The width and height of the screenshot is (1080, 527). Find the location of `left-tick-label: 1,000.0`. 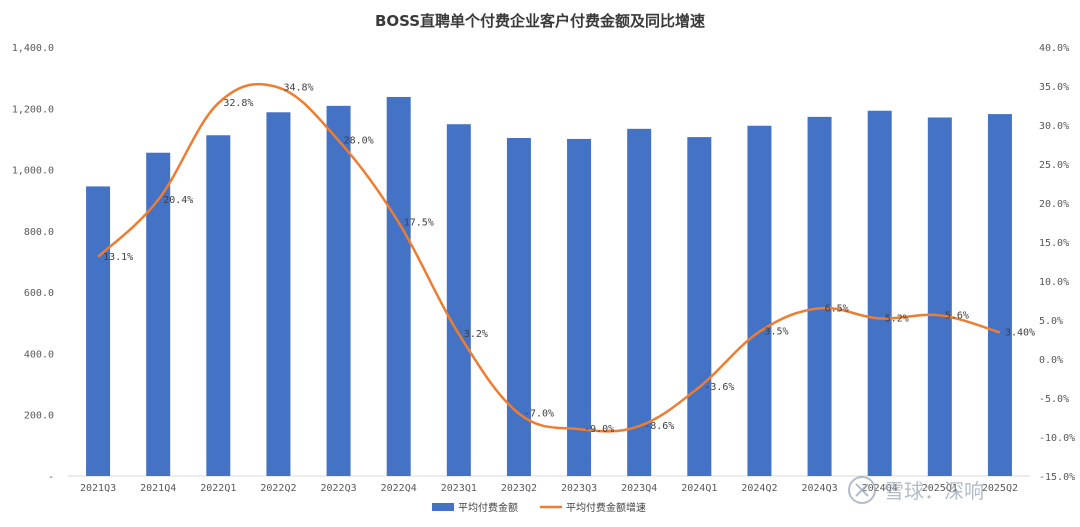

left-tick-label: 1,000.0 is located at coordinates (33, 171).